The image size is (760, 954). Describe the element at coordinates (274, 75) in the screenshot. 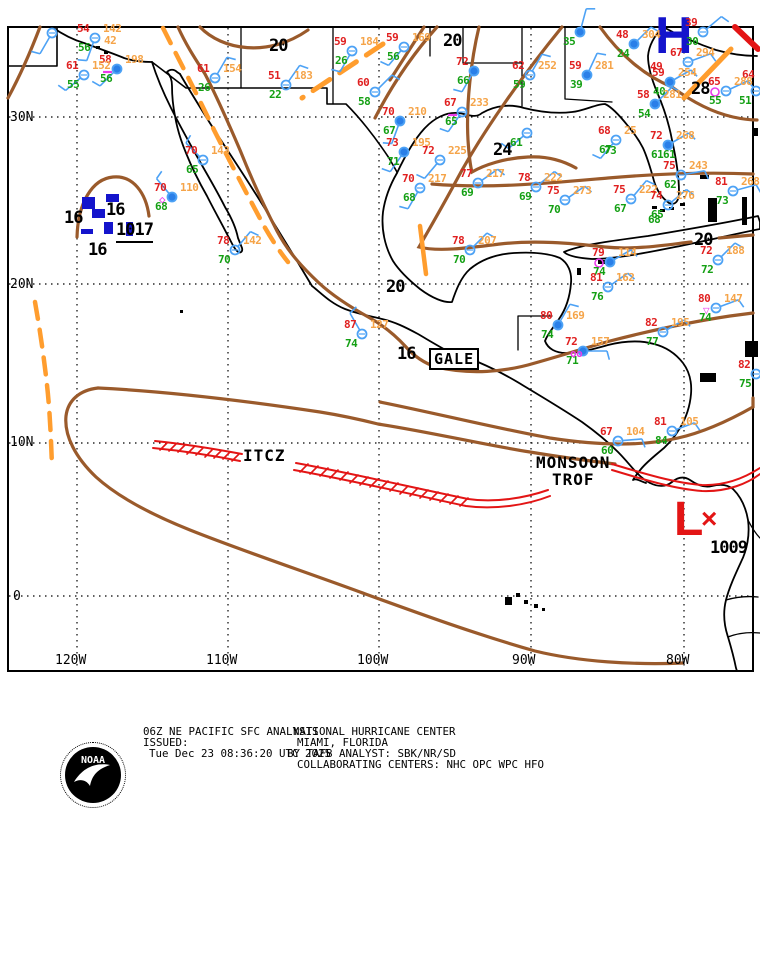

I see `station-temp: 51` at that location.